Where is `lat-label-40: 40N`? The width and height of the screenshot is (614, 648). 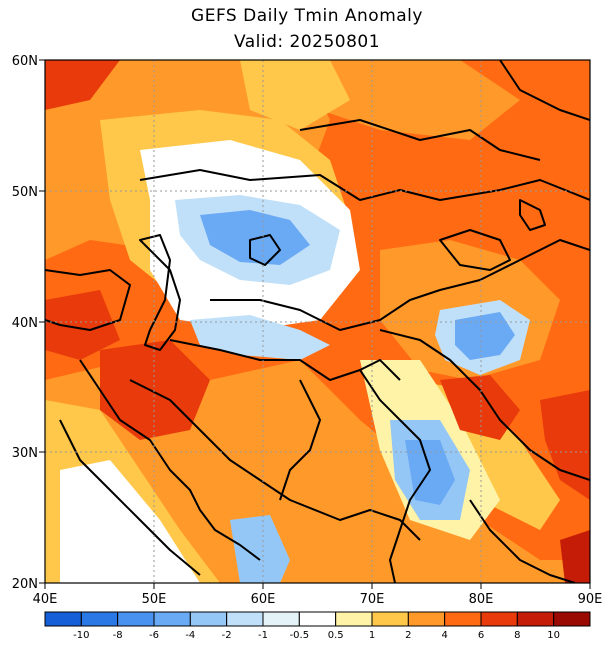
lat-label-40: 40N is located at coordinates (25, 323).